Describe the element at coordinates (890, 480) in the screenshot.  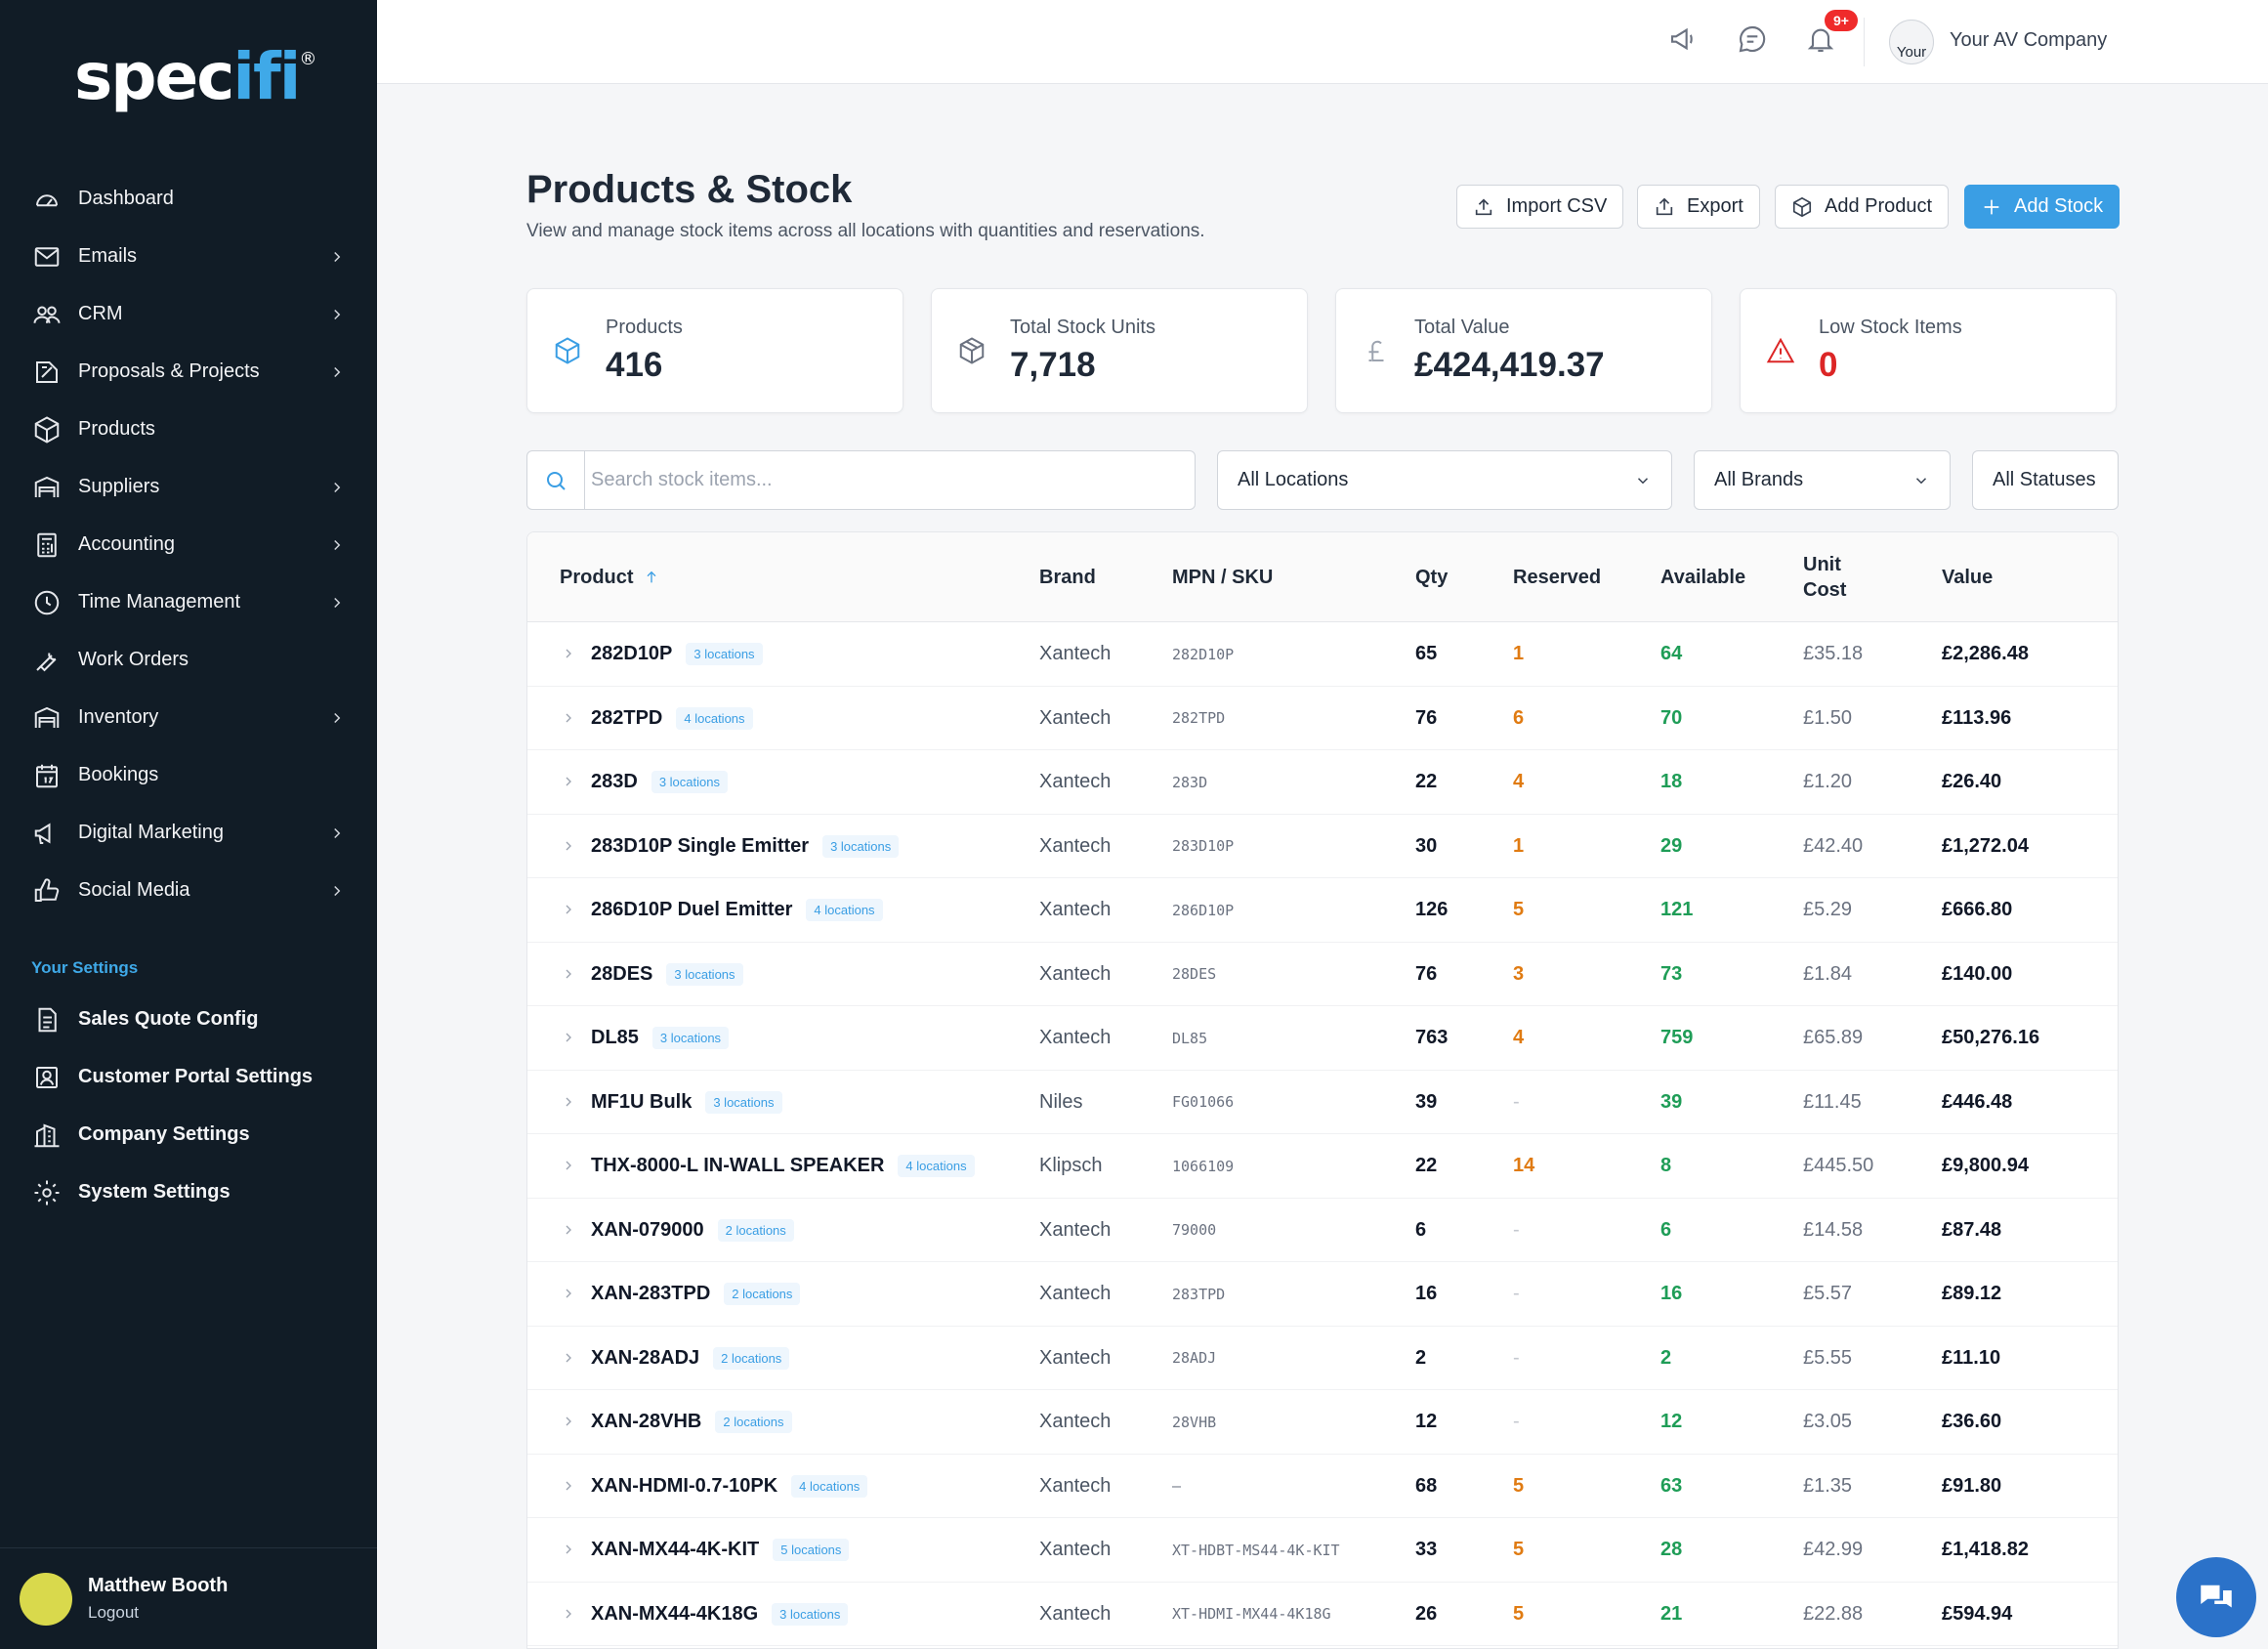
I see `search-input` at that location.